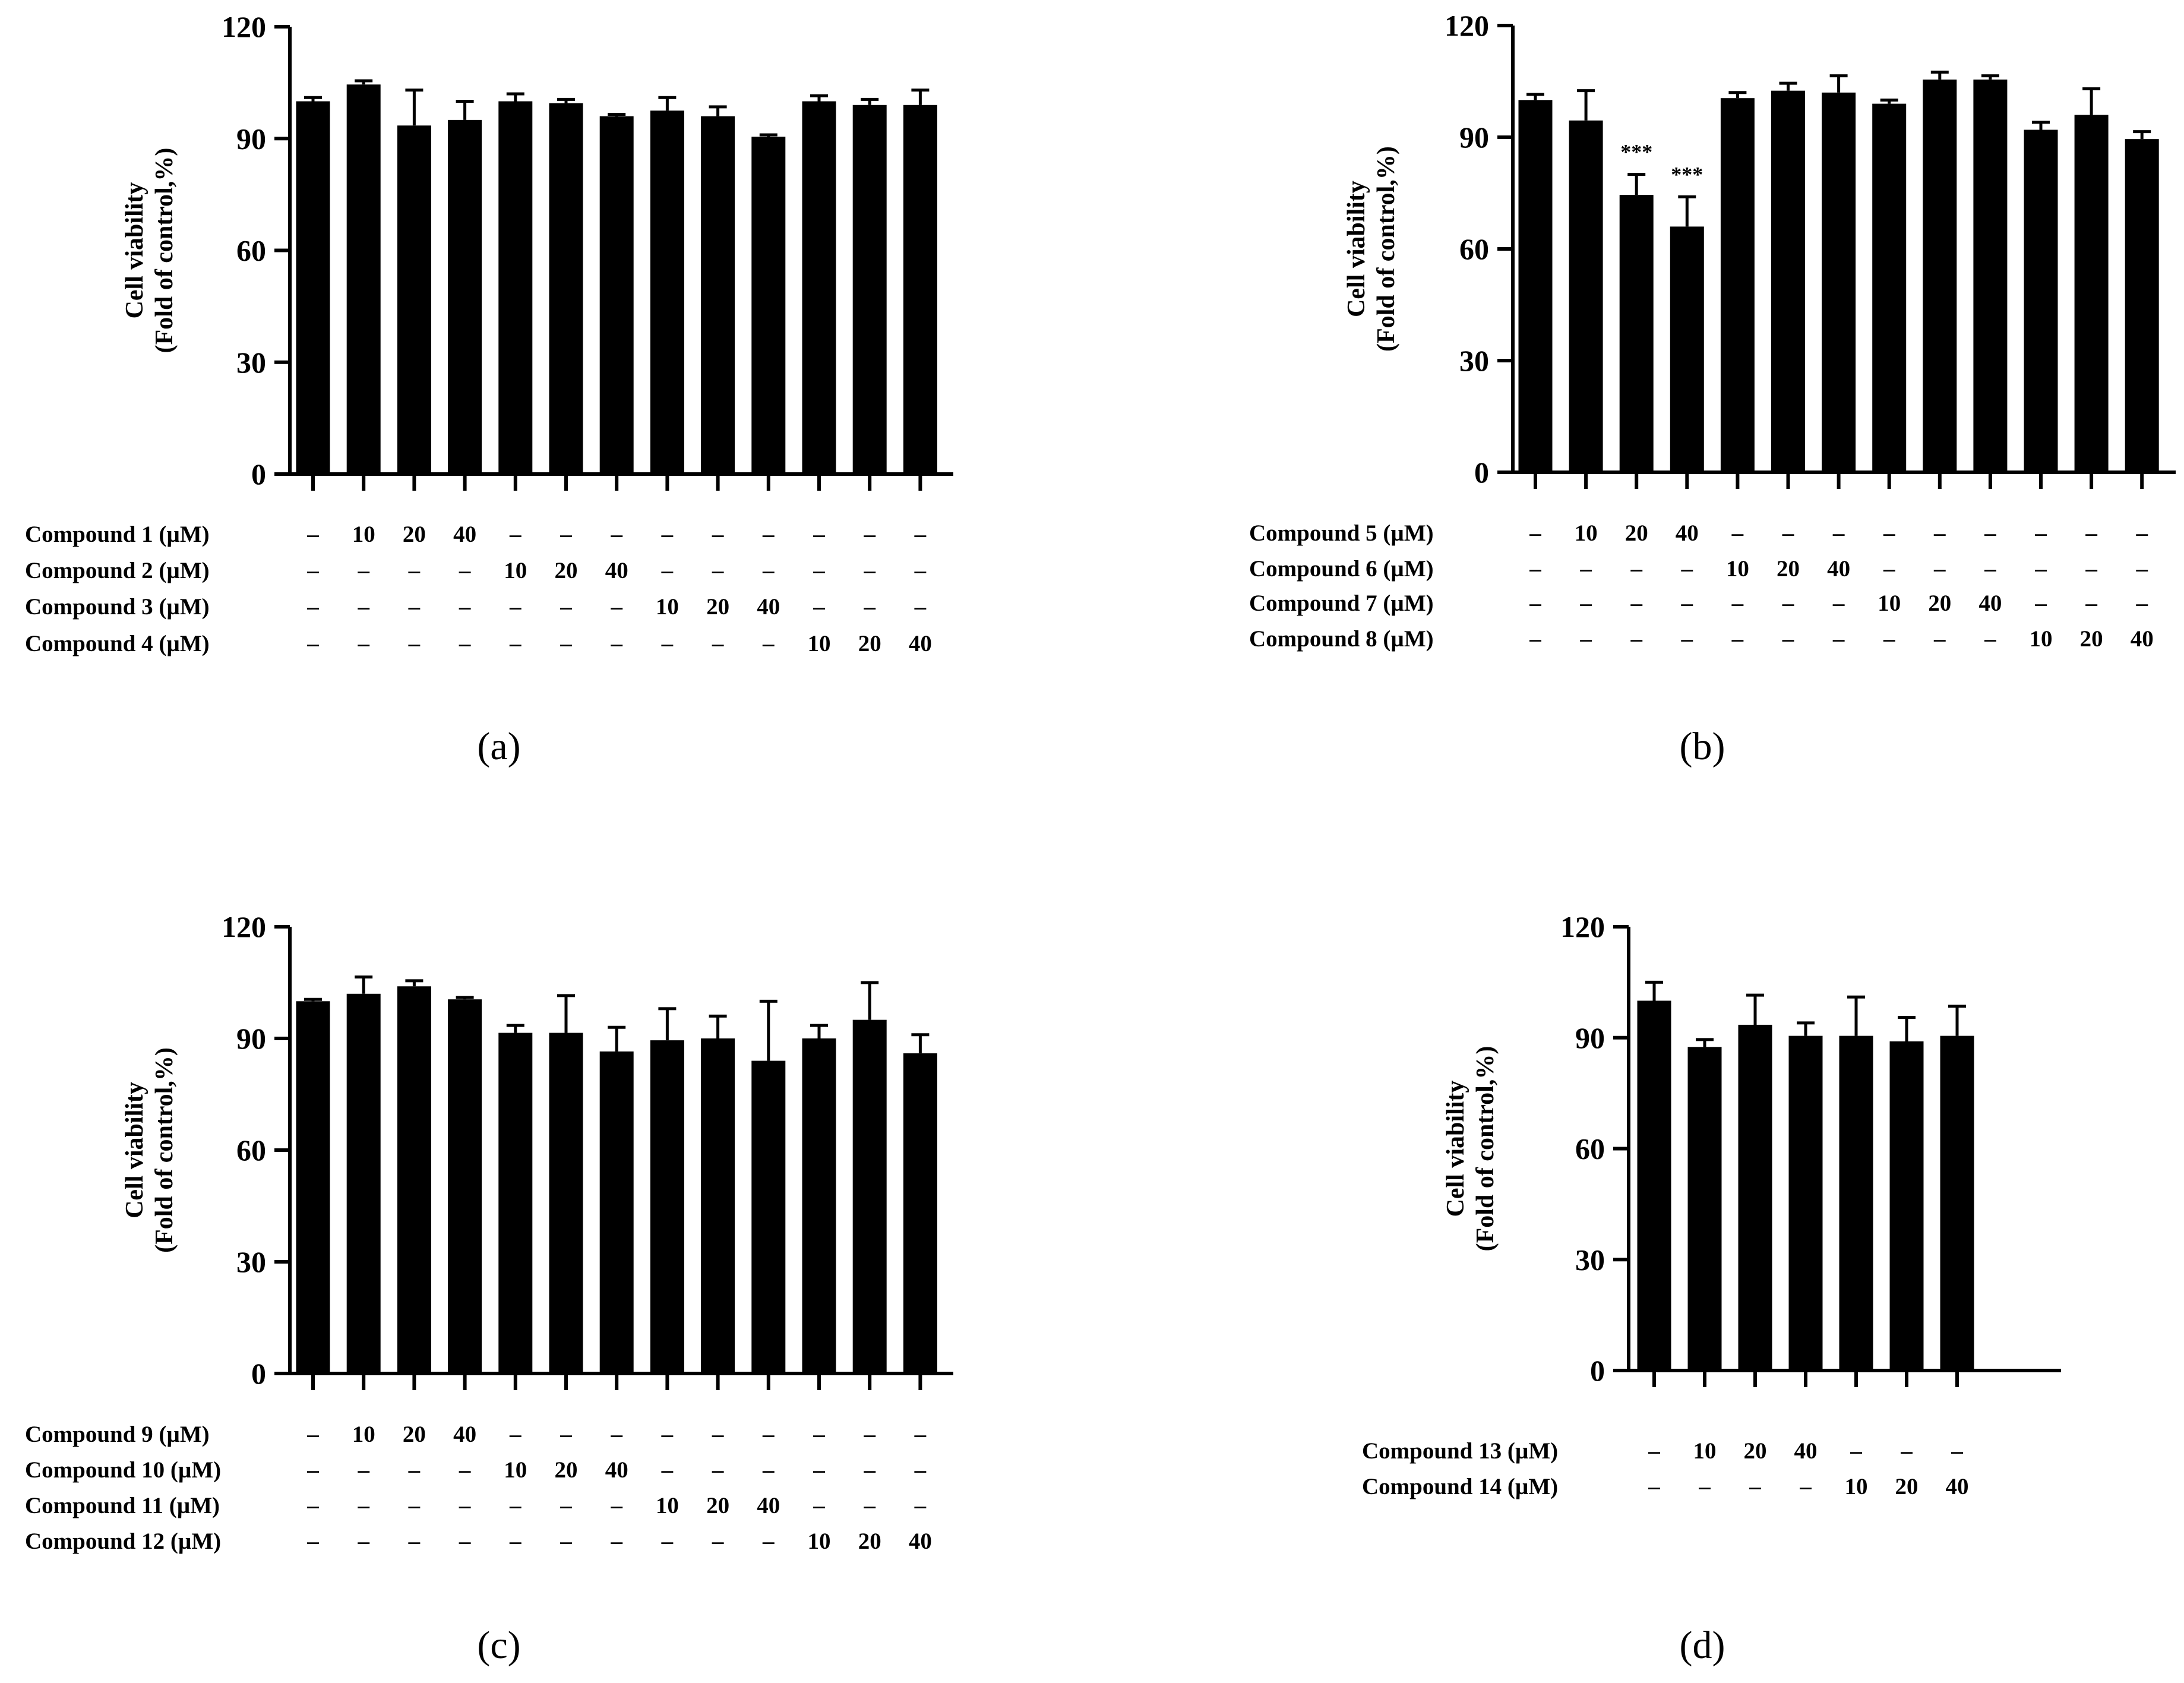 The height and width of the screenshot is (1683, 2184). I want to click on treatment-row-label: Compound 11 (µM), so click(122, 1505).